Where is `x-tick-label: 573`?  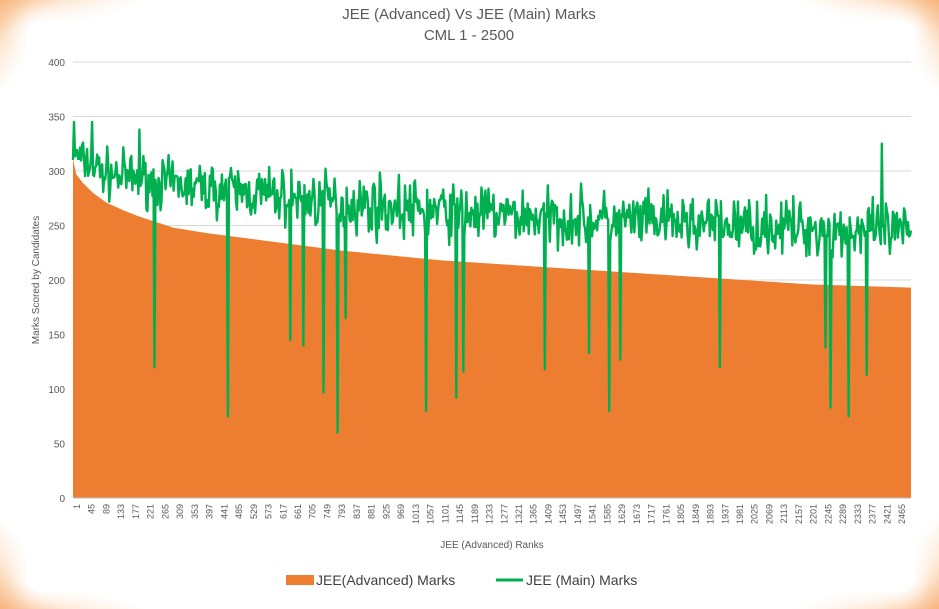
x-tick-label: 573 is located at coordinates (269, 511).